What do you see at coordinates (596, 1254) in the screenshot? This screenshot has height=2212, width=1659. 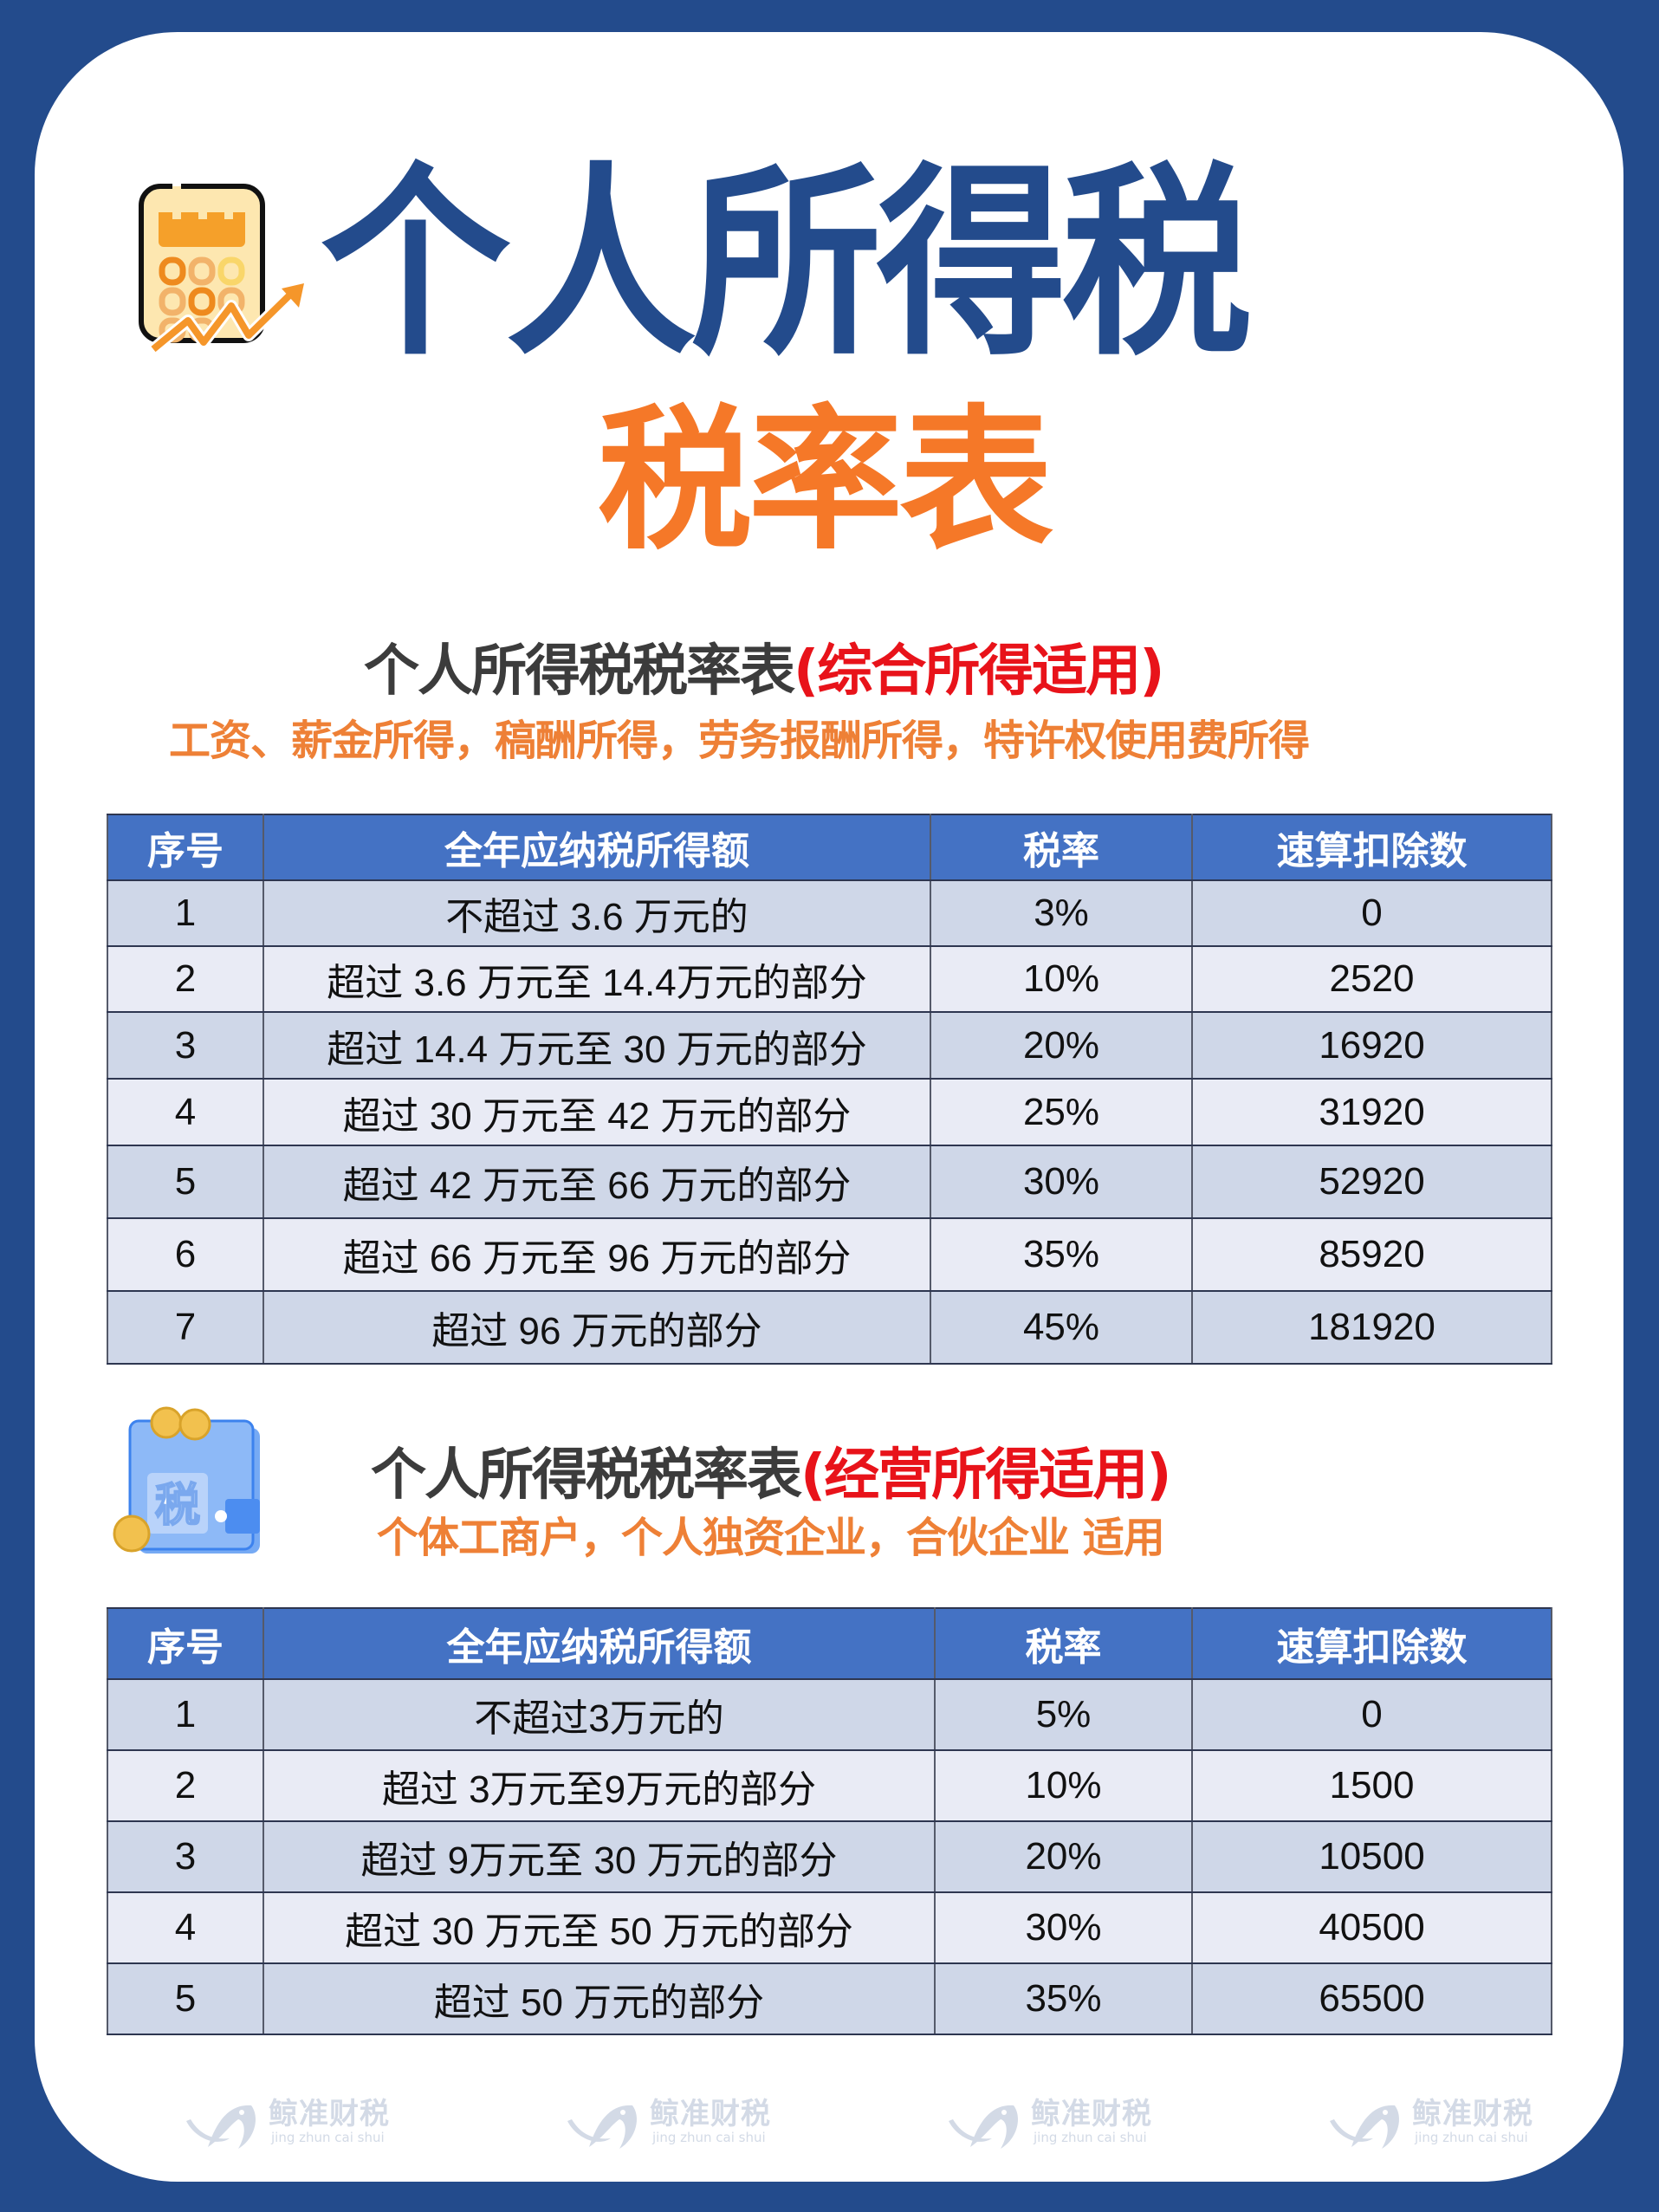 I see `cell-income-range: 超过 66 万元至 96 万元的部分` at bounding box center [596, 1254].